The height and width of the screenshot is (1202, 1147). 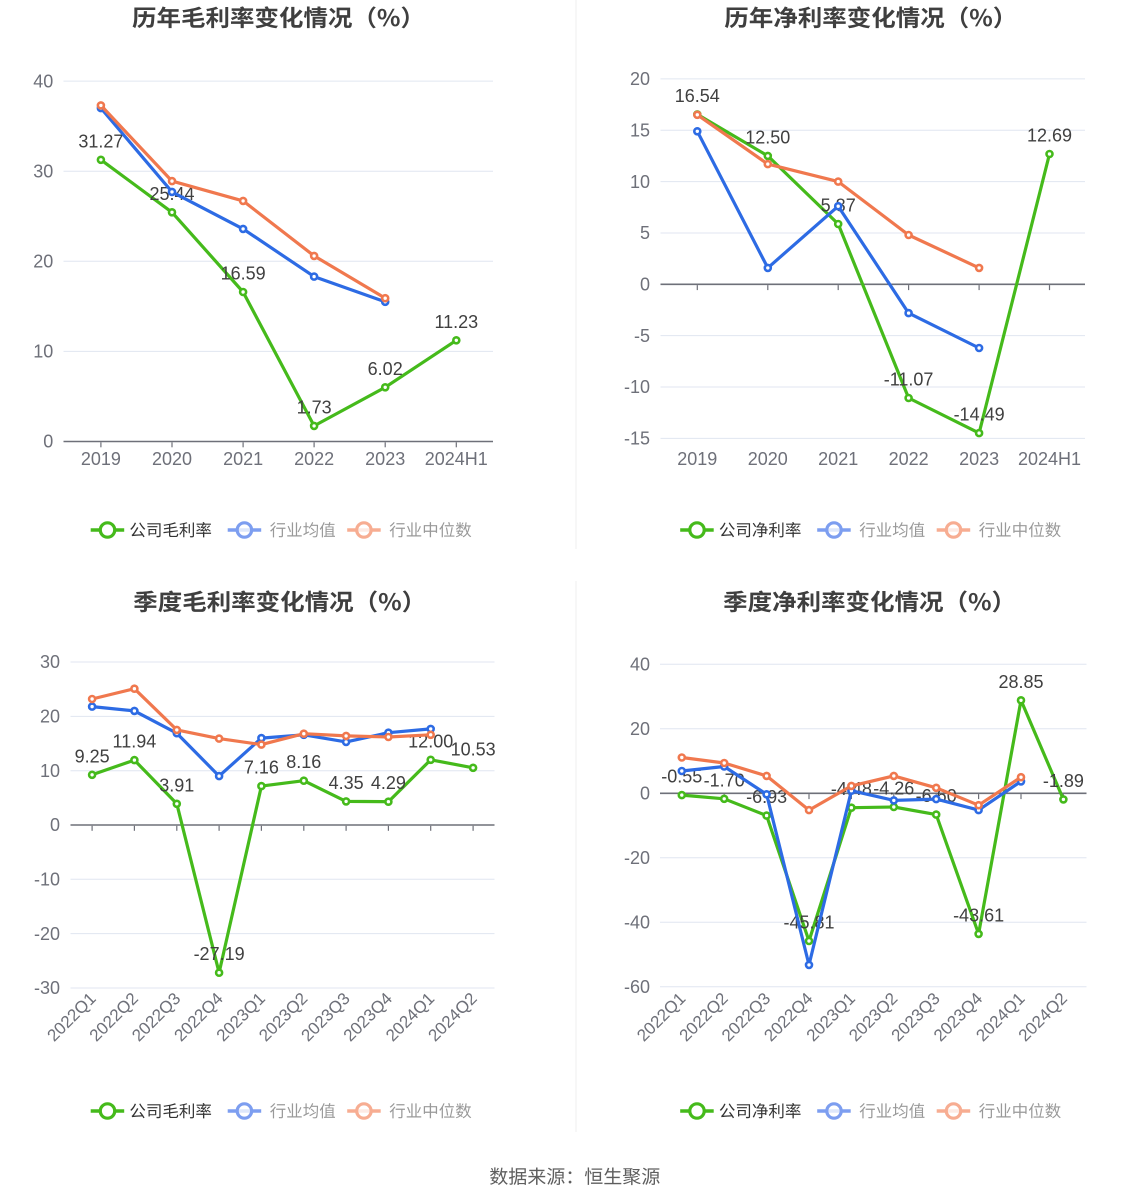 I want to click on svg-text: 8.16, so click(x=303, y=762).